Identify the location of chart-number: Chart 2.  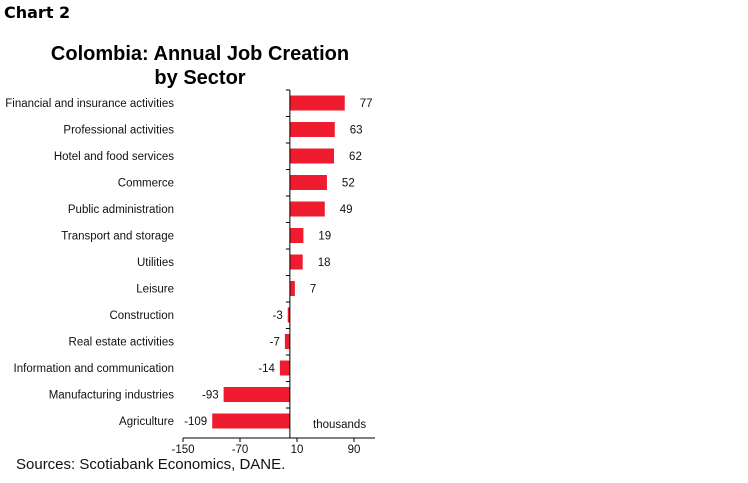
(37, 12).